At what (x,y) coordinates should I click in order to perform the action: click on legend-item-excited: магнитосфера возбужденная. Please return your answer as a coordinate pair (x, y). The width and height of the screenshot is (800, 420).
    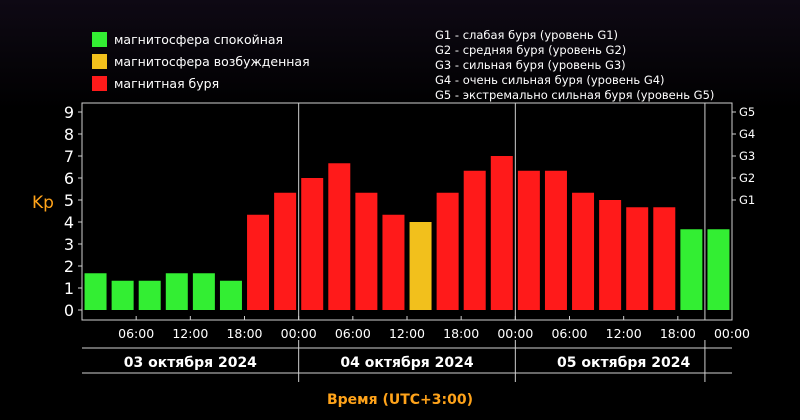
    Looking at the image, I should click on (201, 61).